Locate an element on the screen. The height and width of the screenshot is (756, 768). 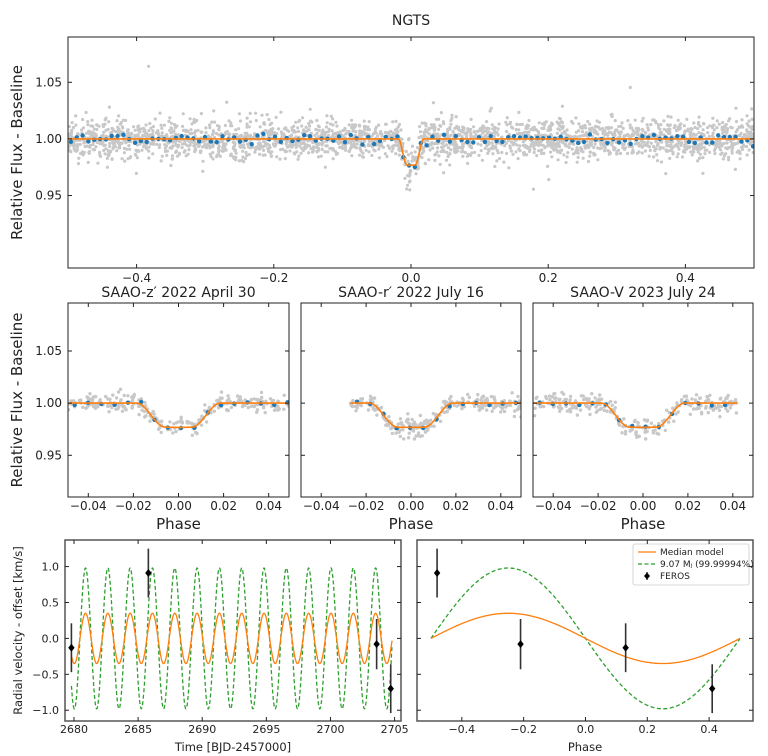
legend-feros-marker is located at coordinates (647, 576).